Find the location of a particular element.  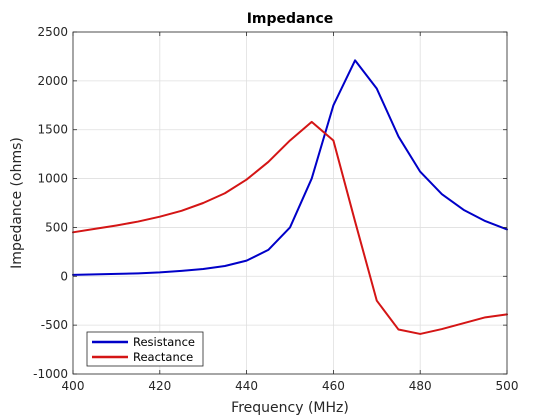

legend-box is located at coordinates (145, 349).